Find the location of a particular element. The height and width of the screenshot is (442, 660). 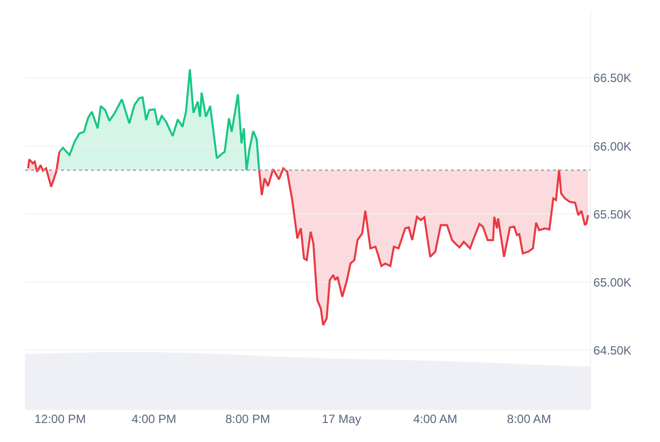

y-tick-label: 65.50K is located at coordinates (612, 214).